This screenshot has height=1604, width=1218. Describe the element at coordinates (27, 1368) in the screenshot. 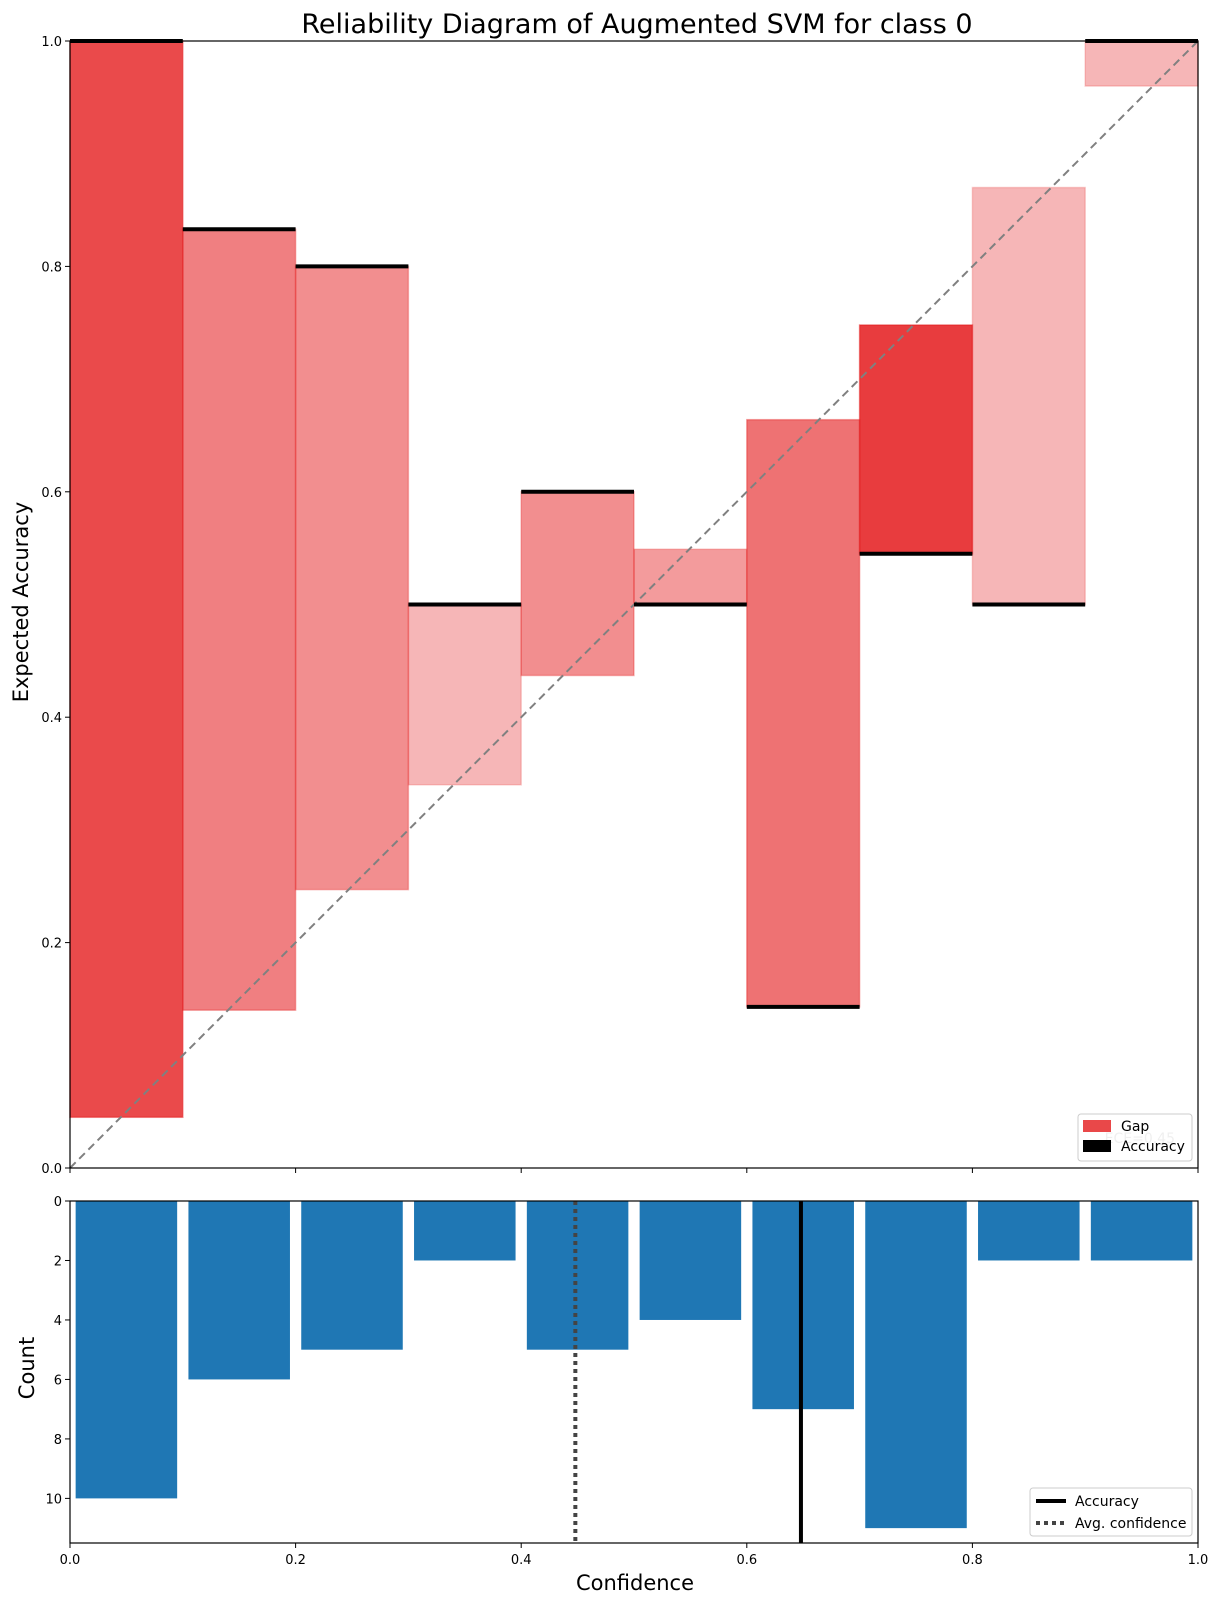

I see `bottom-ylabel: Count` at that location.